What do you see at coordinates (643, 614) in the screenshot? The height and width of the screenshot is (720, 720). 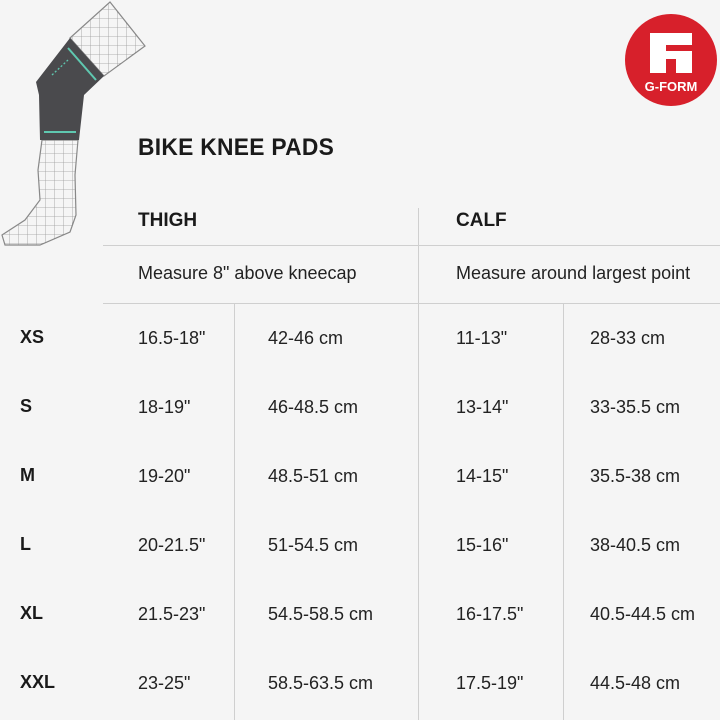 I see `calf-cm: 40.5-44.5 cm` at bounding box center [643, 614].